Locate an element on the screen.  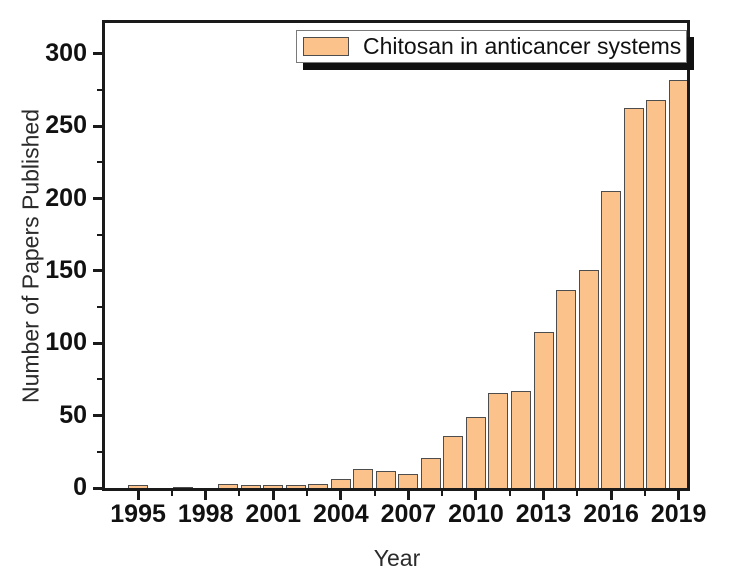
y-tick-label-150: 150 is located at coordinates (66, 269).